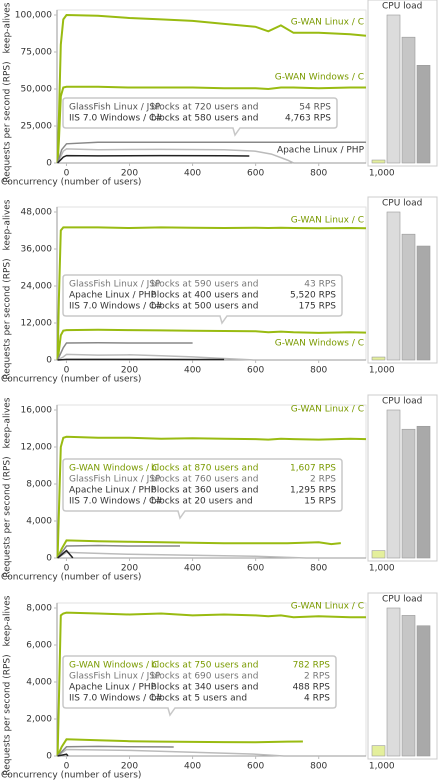 This screenshot has width=439, height=782. I want to click on series-label: Apache Linux / PHP, so click(321, 151).